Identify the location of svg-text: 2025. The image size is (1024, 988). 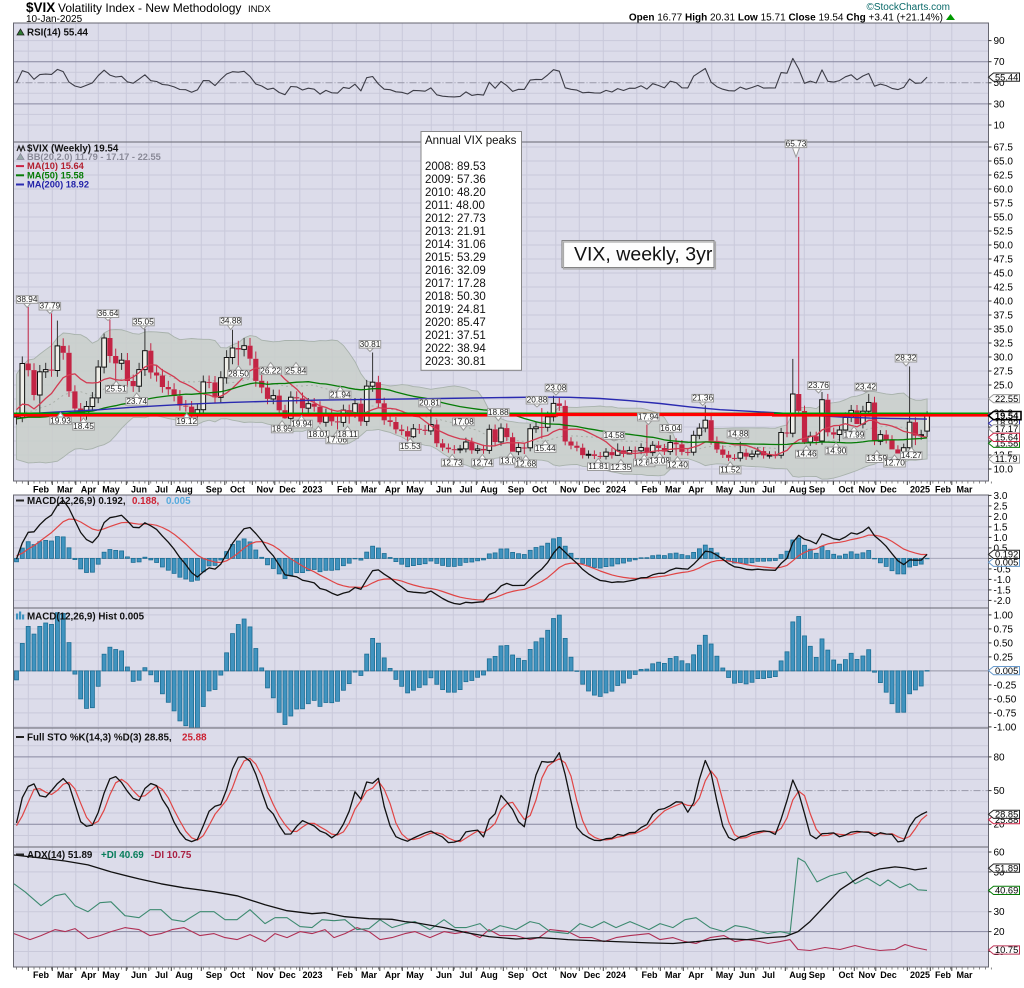
(920, 975).